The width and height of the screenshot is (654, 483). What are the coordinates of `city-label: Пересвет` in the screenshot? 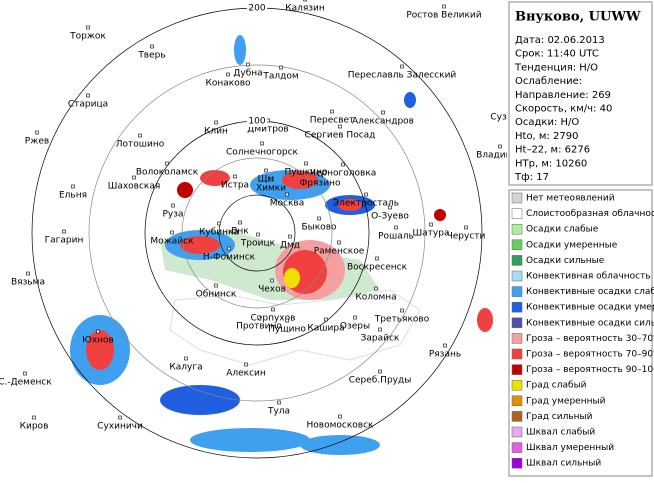 It's located at (332, 121).